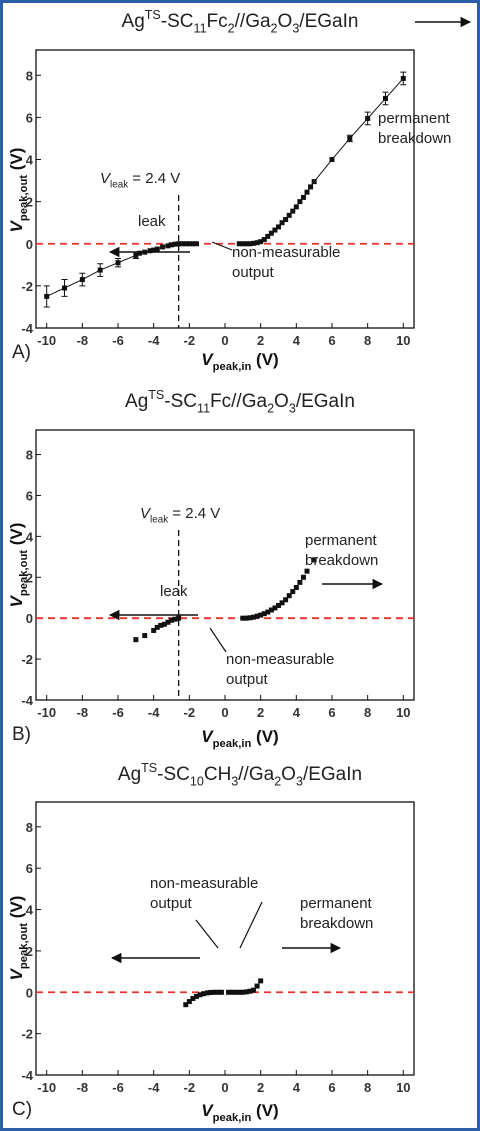 The image size is (480, 1131). Describe the element at coordinates (29, 244) in the screenshot. I see `y-tick-label: 0` at that location.